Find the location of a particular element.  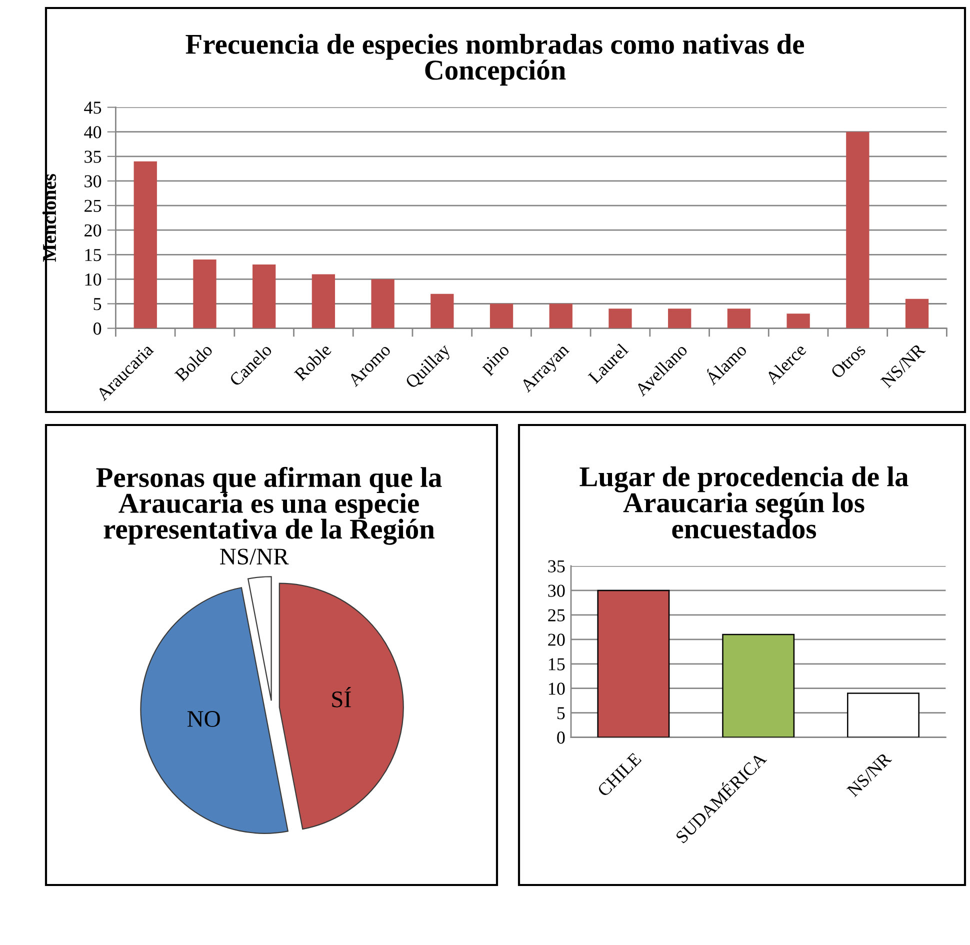

y-tick-label: 40 is located at coordinates (93, 132).